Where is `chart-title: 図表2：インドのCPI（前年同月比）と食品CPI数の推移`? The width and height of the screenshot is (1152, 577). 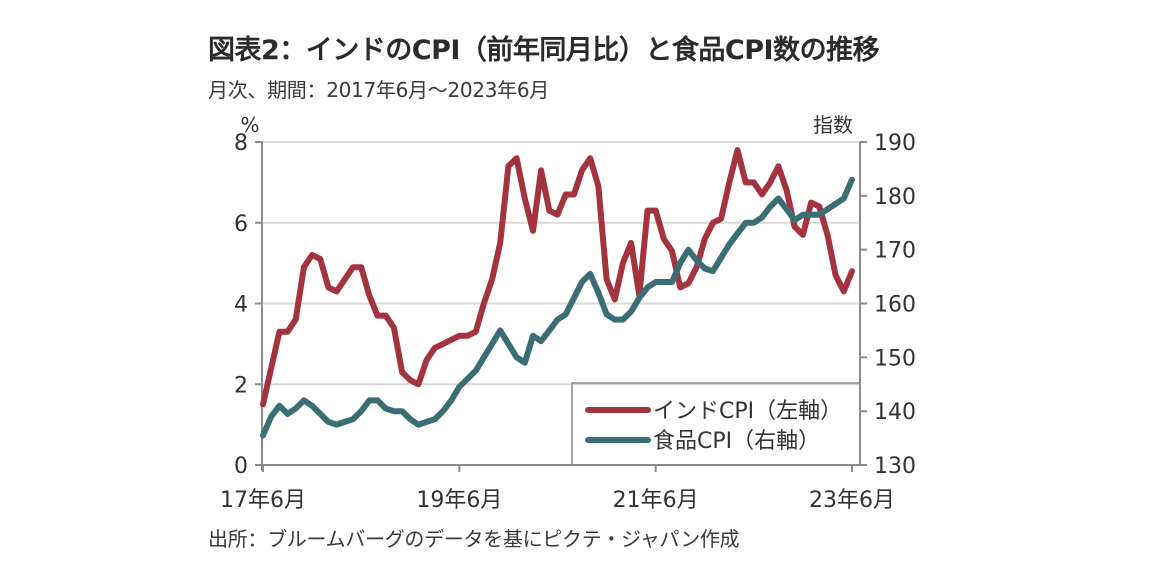 chart-title: 図表2：インドのCPI（前年同月比）と食品CPI数の推移 is located at coordinates (544, 50).